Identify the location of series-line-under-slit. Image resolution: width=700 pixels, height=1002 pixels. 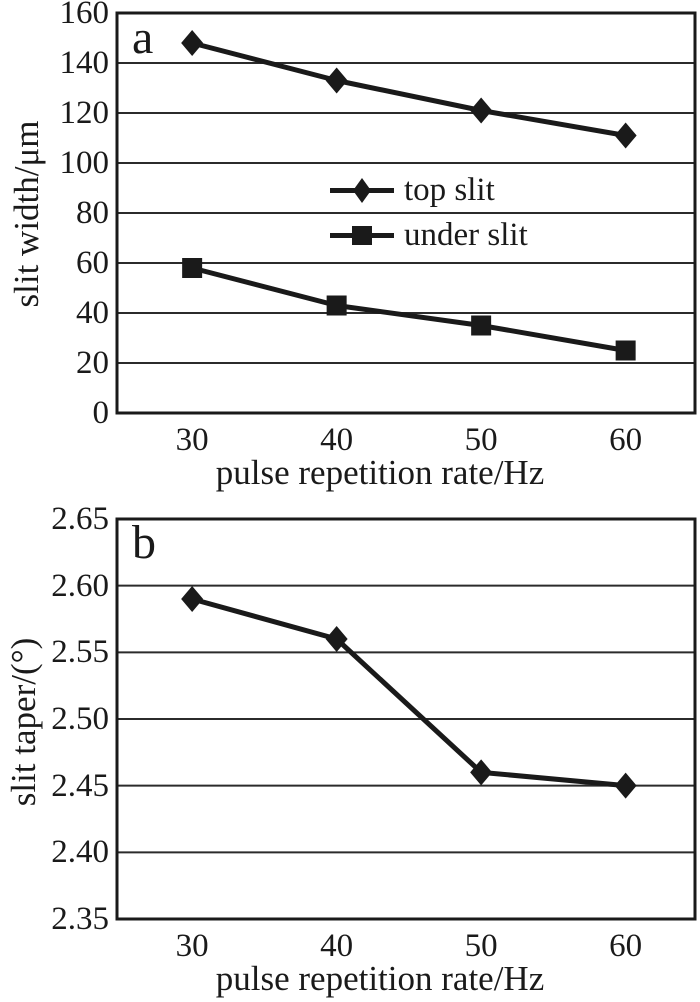
(409, 309).